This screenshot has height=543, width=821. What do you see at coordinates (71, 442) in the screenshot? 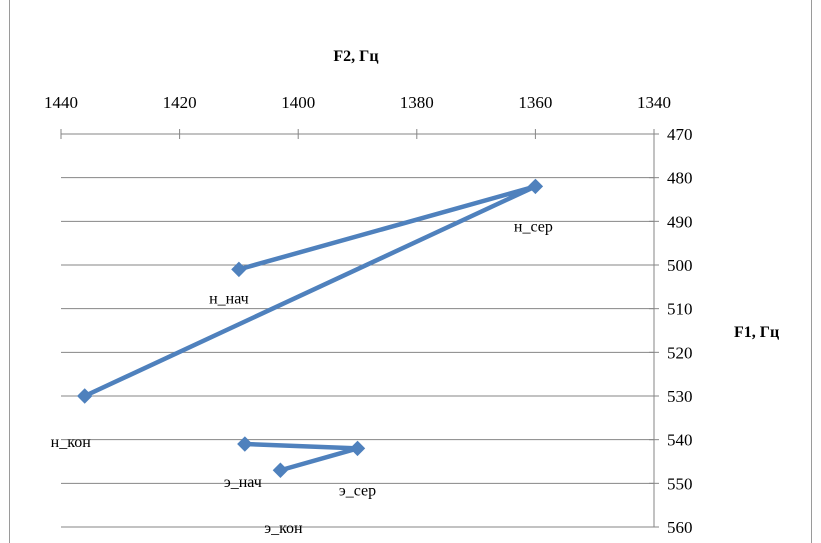
I see `data-label: н_кон` at bounding box center [71, 442].